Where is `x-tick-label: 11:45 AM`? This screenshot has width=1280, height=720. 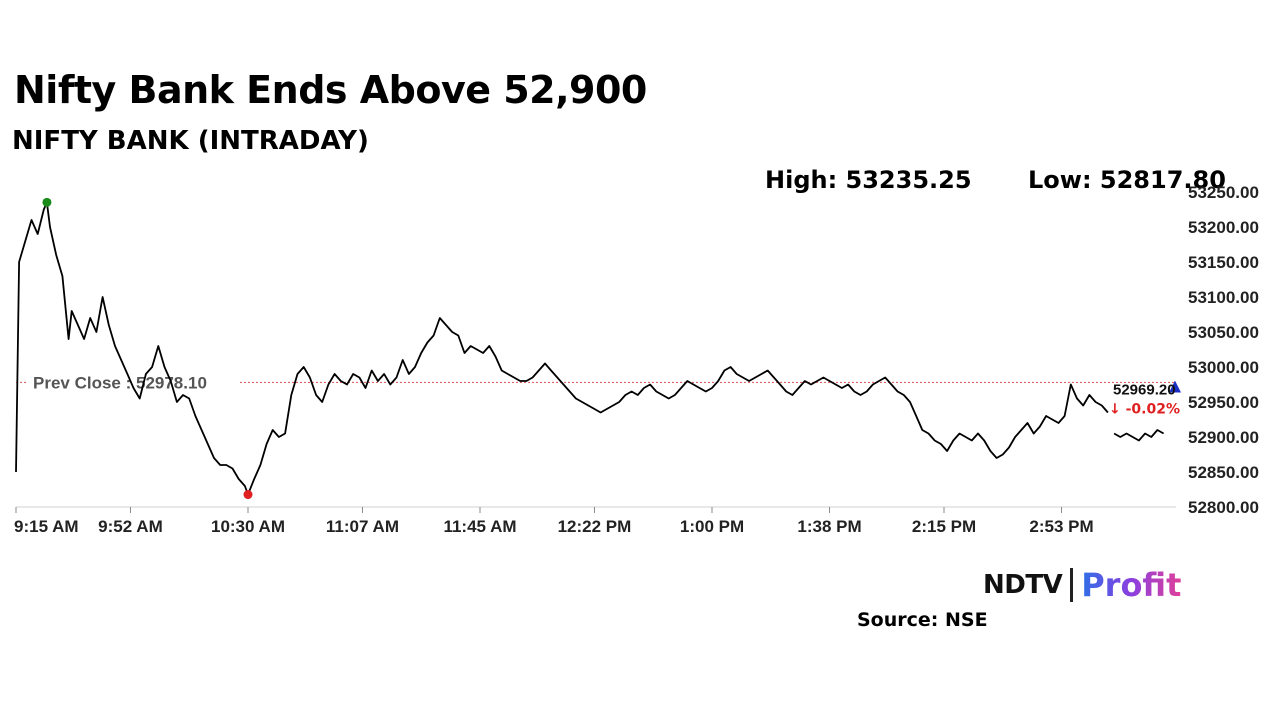
x-tick-label: 11:45 AM is located at coordinates (479, 526).